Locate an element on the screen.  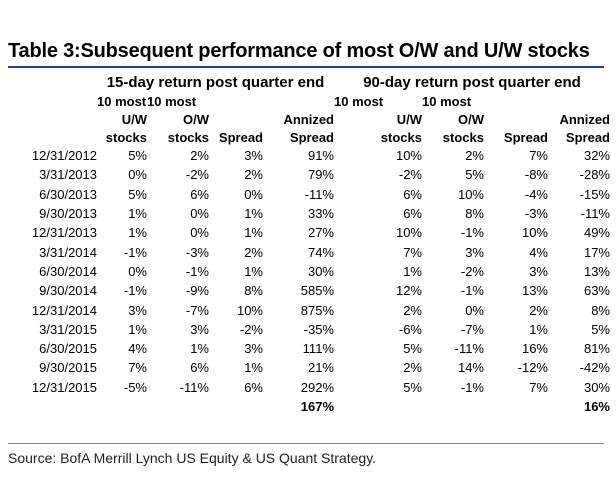
table-row: 9/30/2015 7% 6% 1% 21% 2% 14% -12% -42% is located at coordinates (307, 367).